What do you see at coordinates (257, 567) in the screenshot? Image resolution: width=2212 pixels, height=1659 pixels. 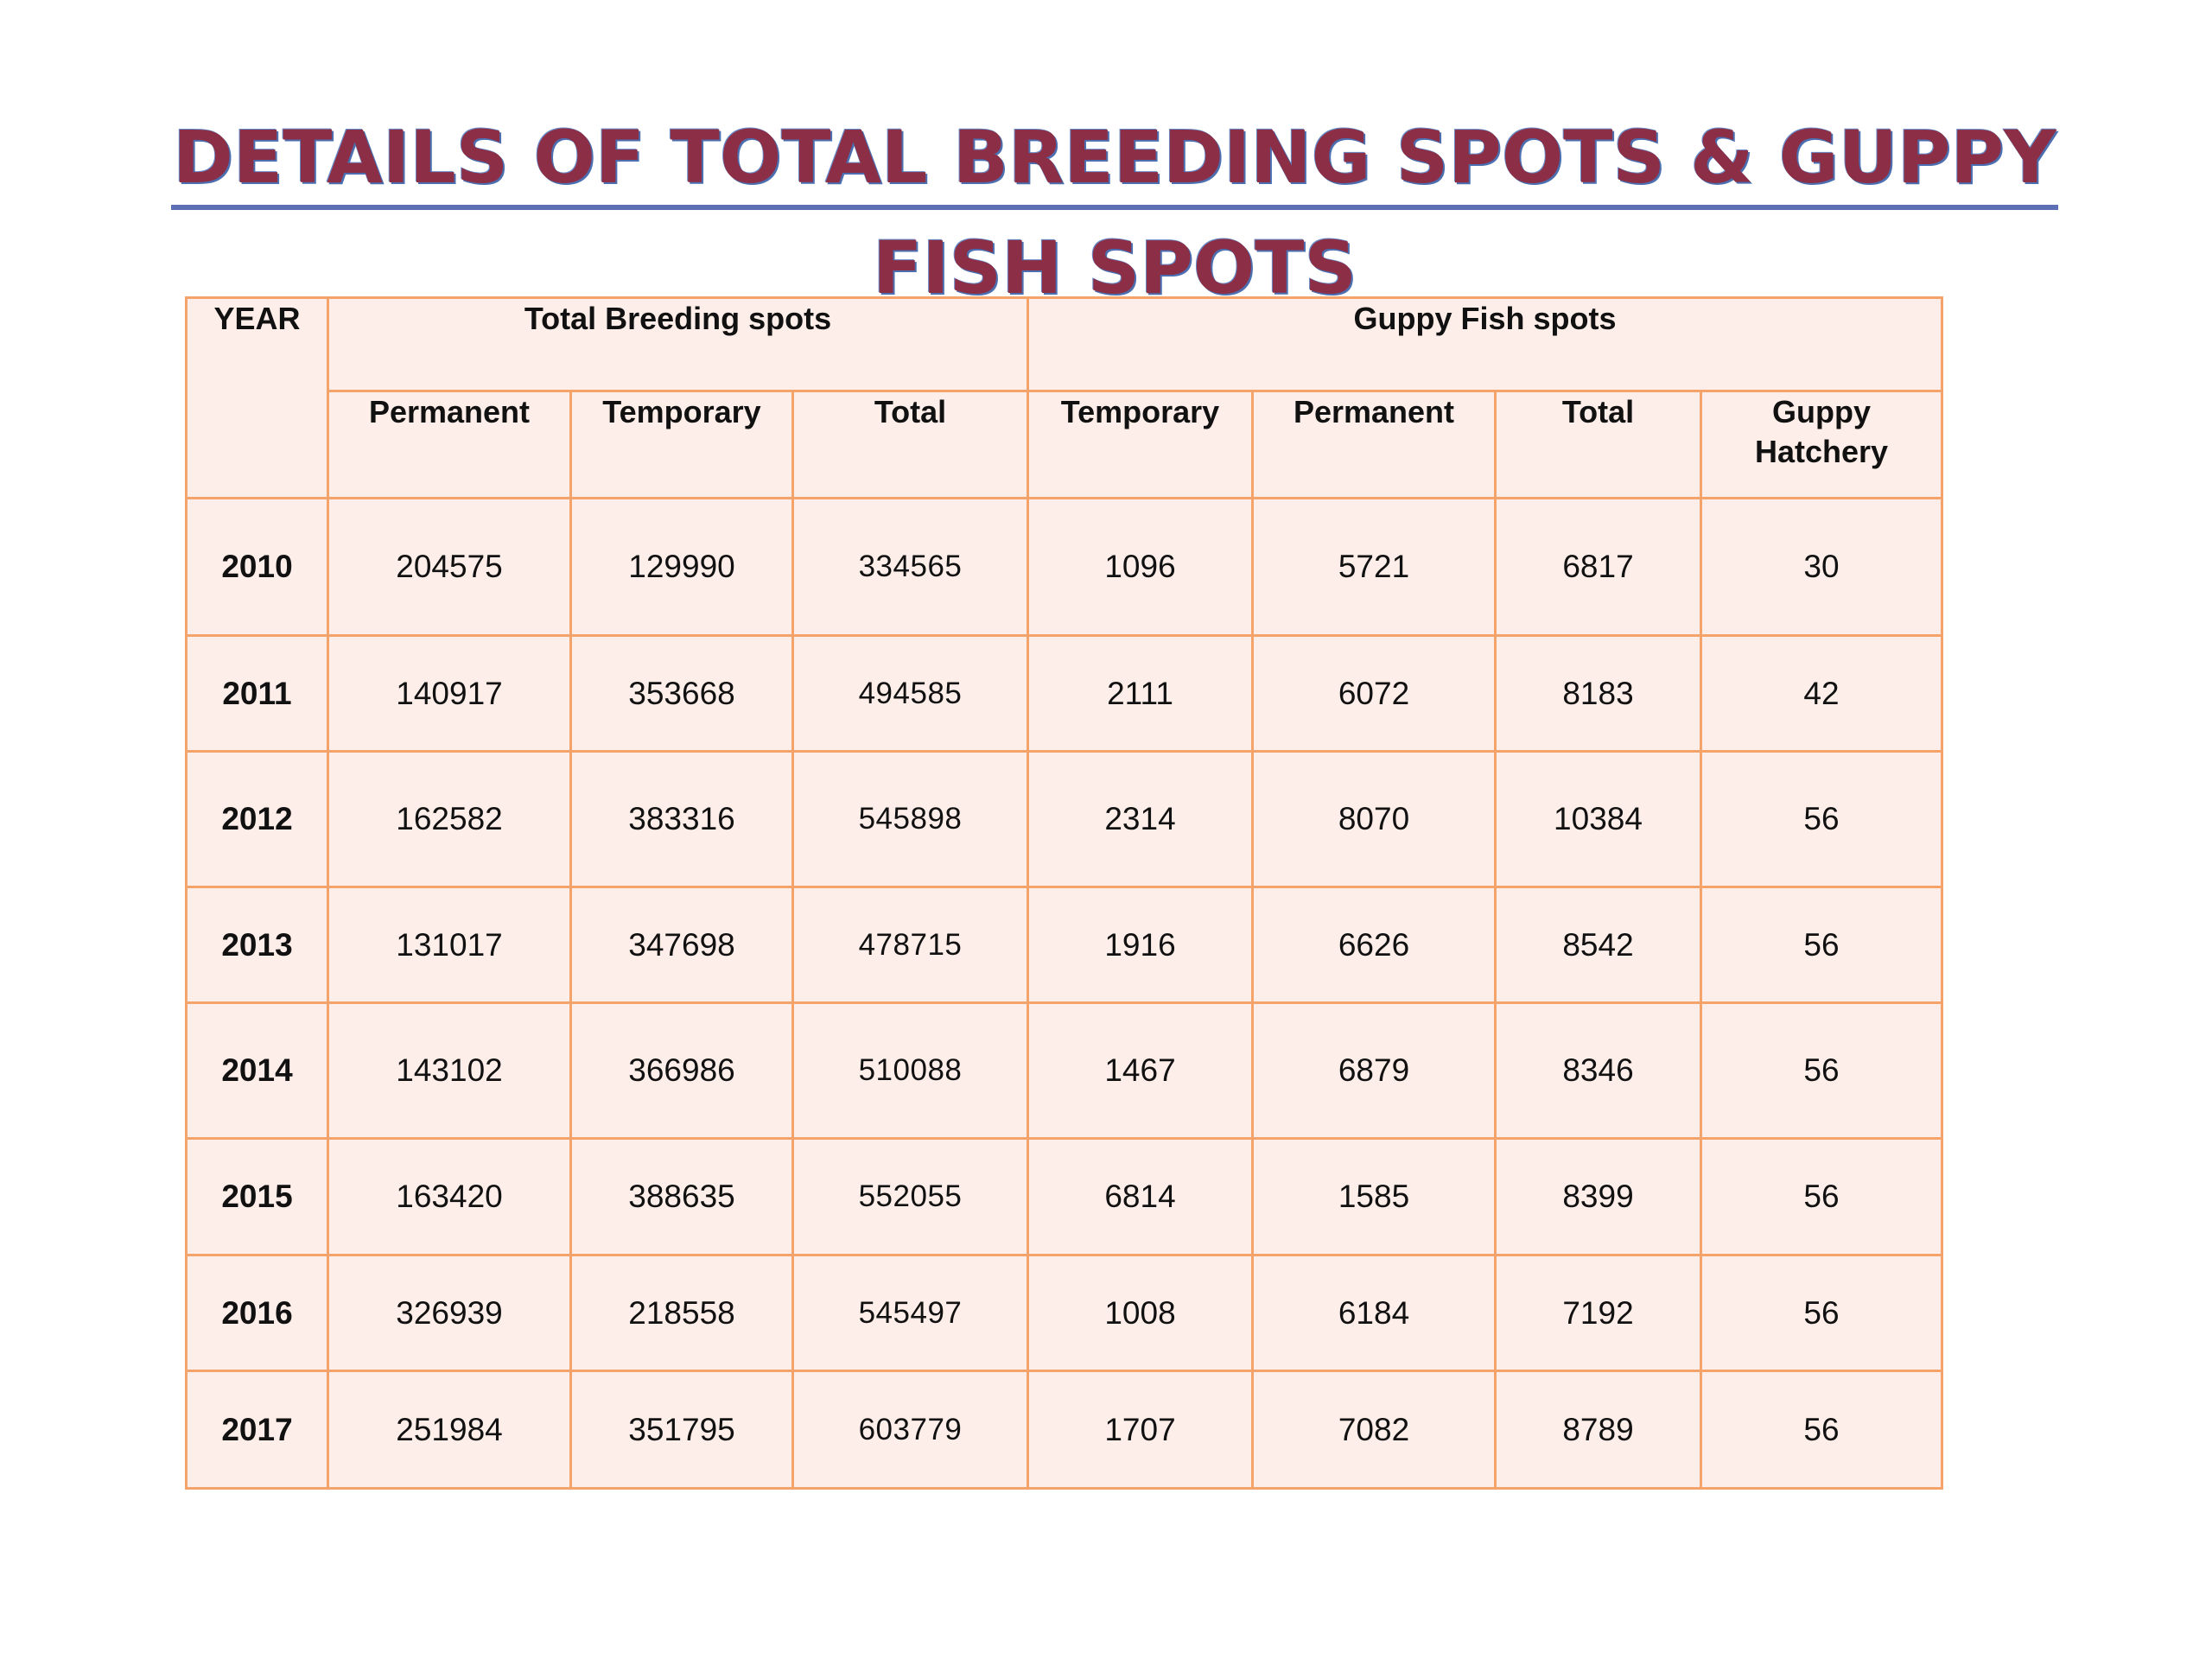 I see `cell-year: 2010` at bounding box center [257, 567].